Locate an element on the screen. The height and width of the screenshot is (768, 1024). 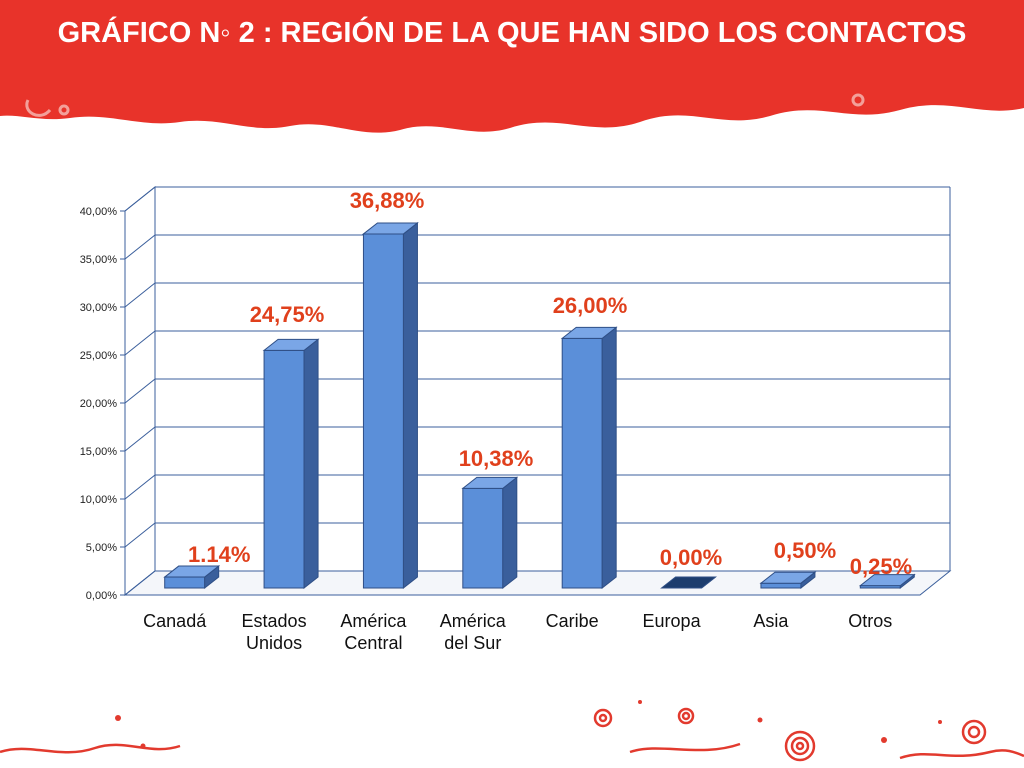
data-label: 1.14% is located at coordinates (219, 554).